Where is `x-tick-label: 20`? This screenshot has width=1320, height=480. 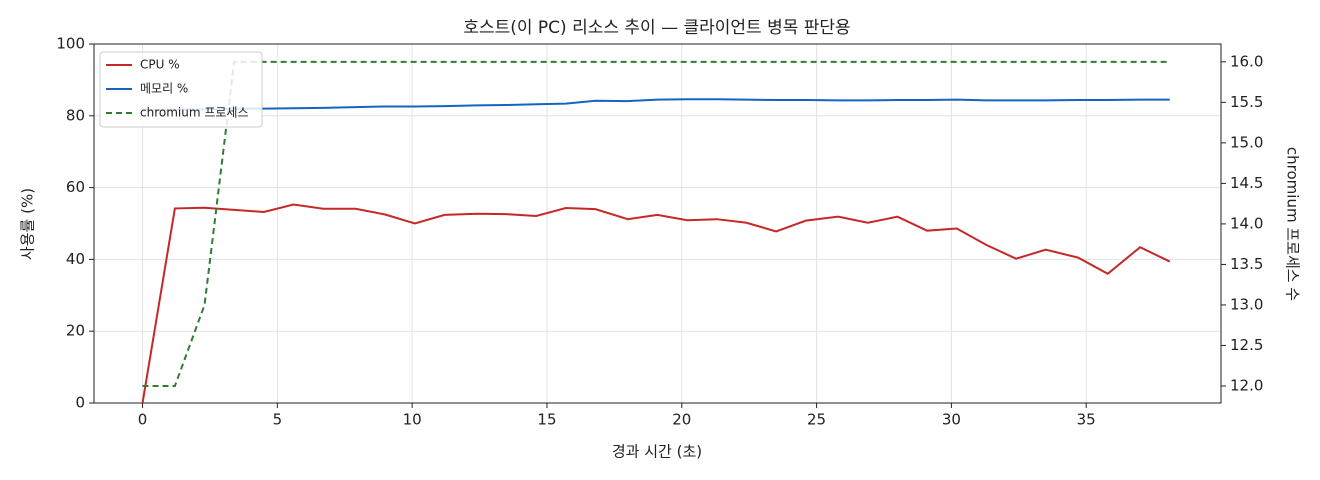 x-tick-label: 20 is located at coordinates (681, 420).